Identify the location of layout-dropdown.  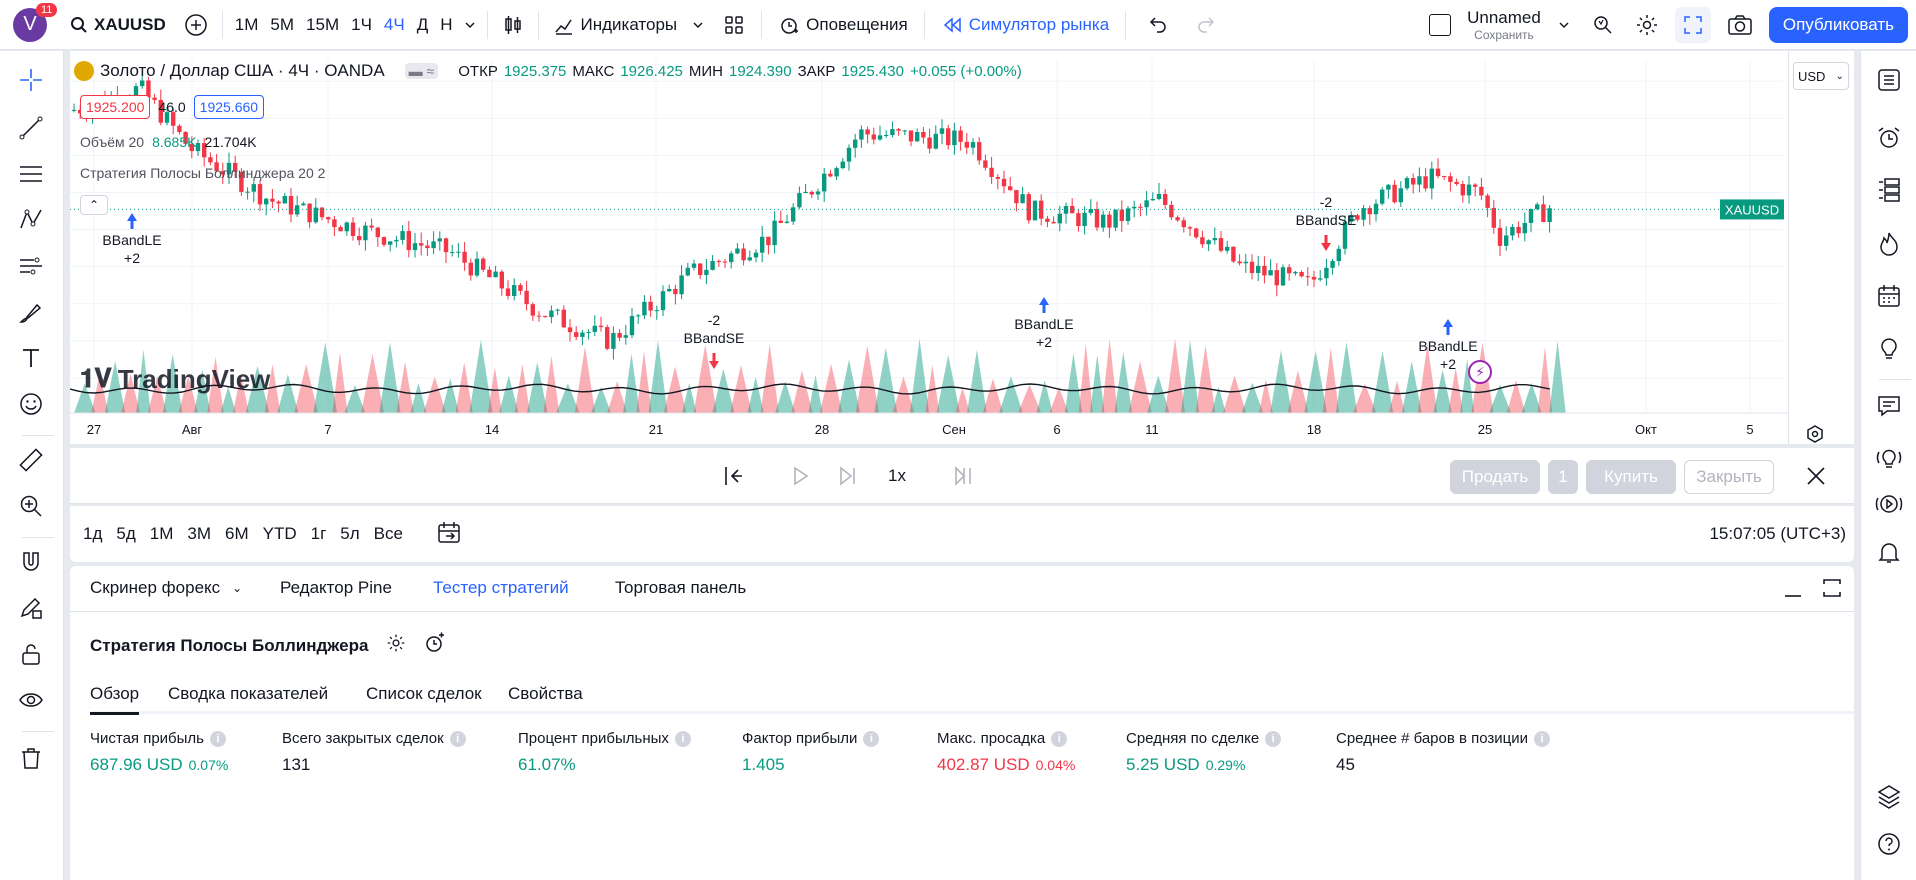
(1564, 25).